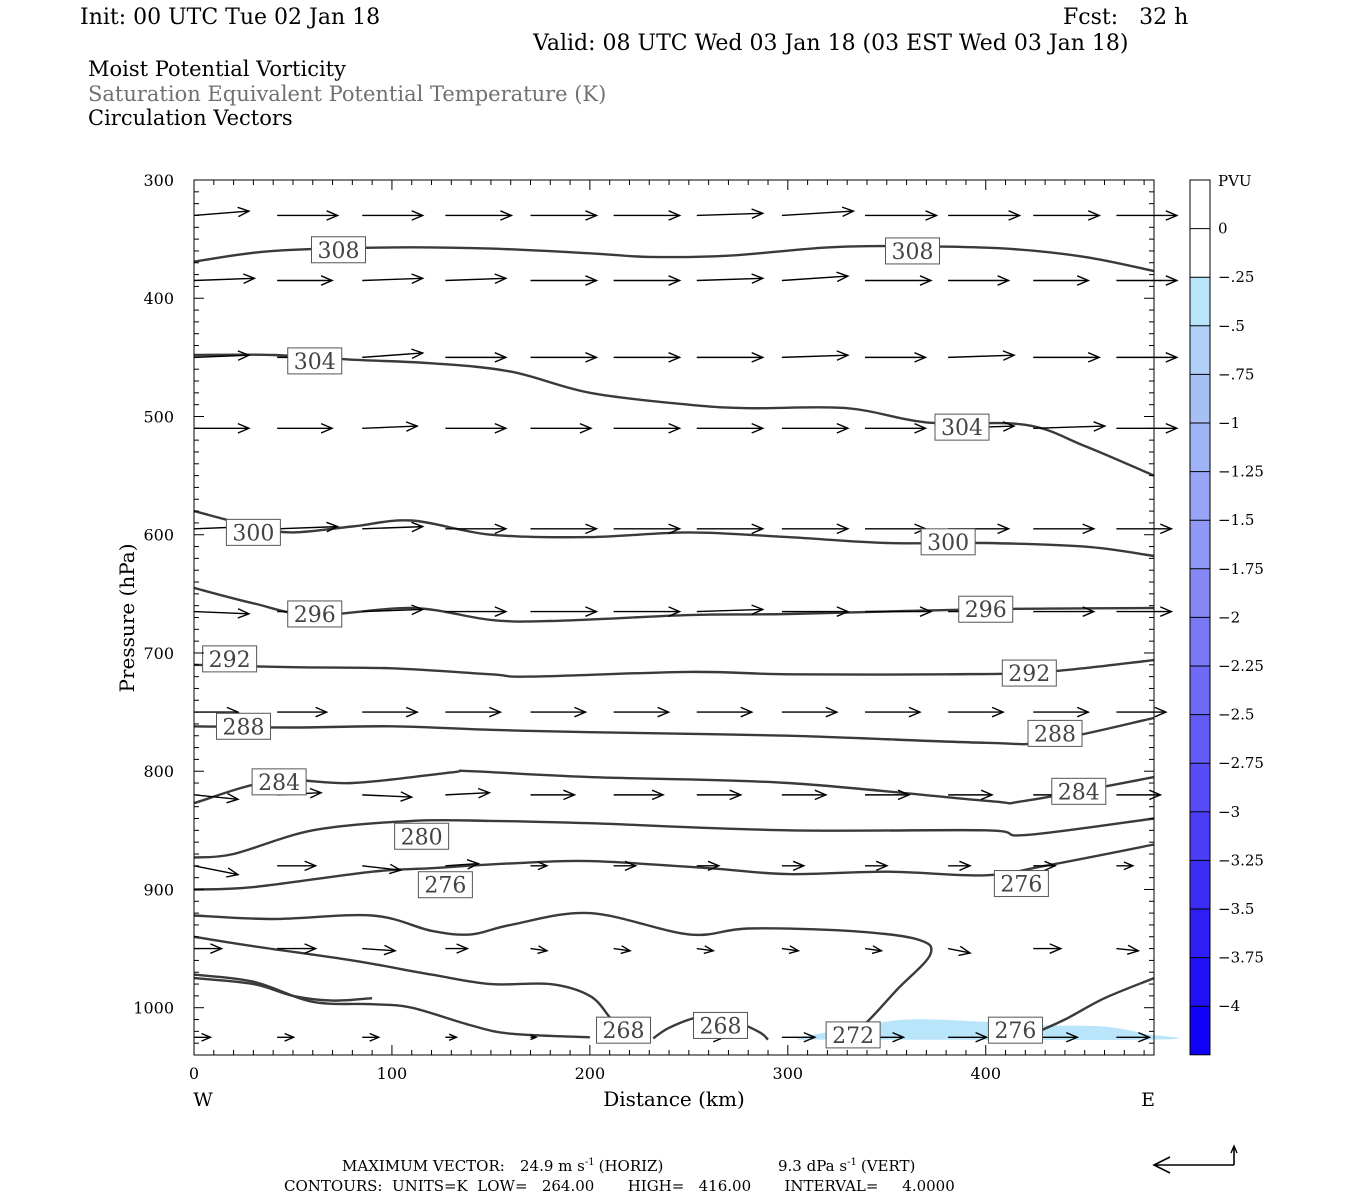 The image size is (1350, 1200). Describe the element at coordinates (1195, 1159) in the screenshot. I see `reference-vector-icon` at that location.